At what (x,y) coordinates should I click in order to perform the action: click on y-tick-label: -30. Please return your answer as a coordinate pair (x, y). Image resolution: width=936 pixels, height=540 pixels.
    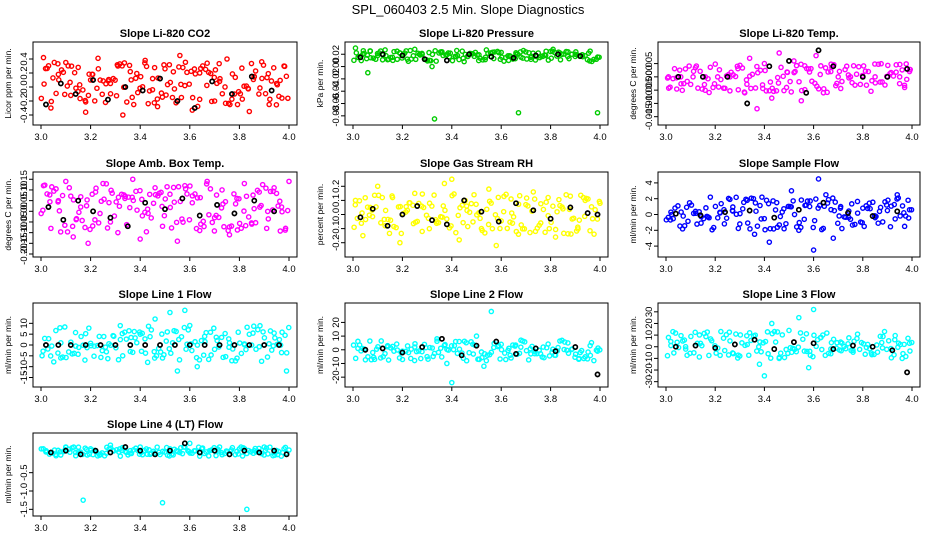
    Looking at the image, I should click on (649, 382).